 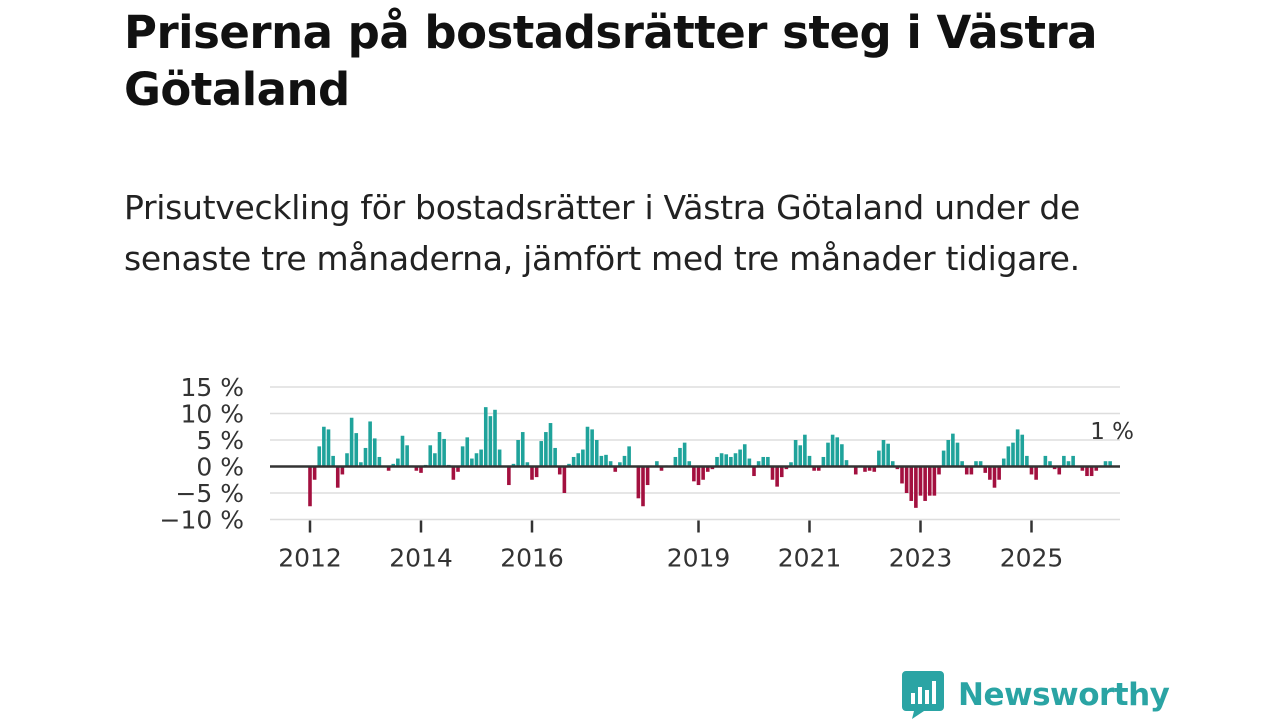 I want to click on x-axis-ticks: 2012 2014 2016 2019 2021 2023 2025, so click(x=670, y=546).